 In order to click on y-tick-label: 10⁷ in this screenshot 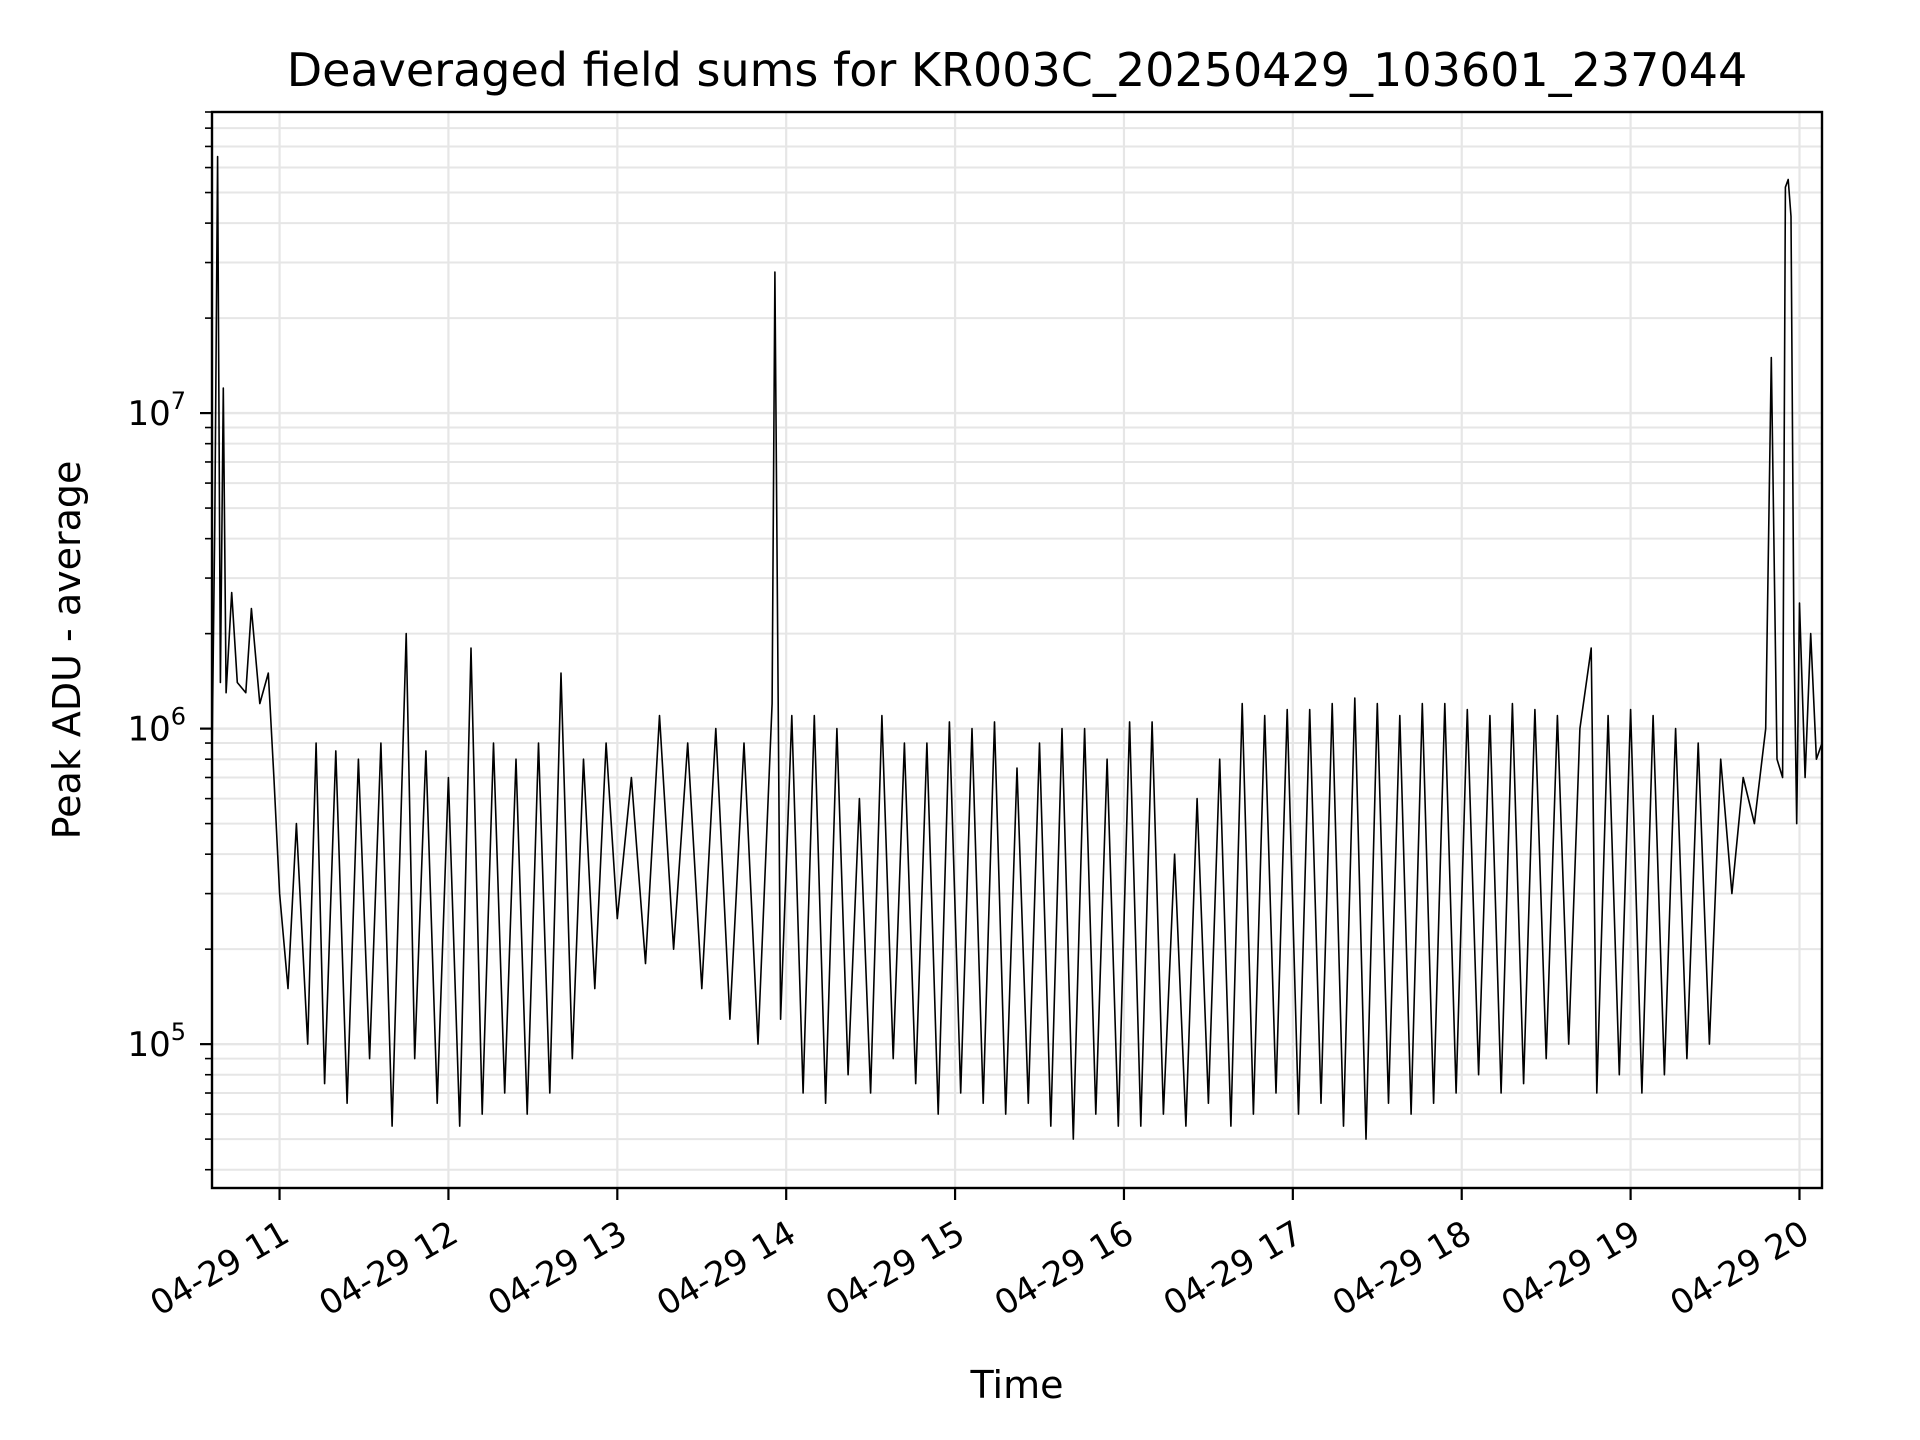, I will do `click(156, 410)`.